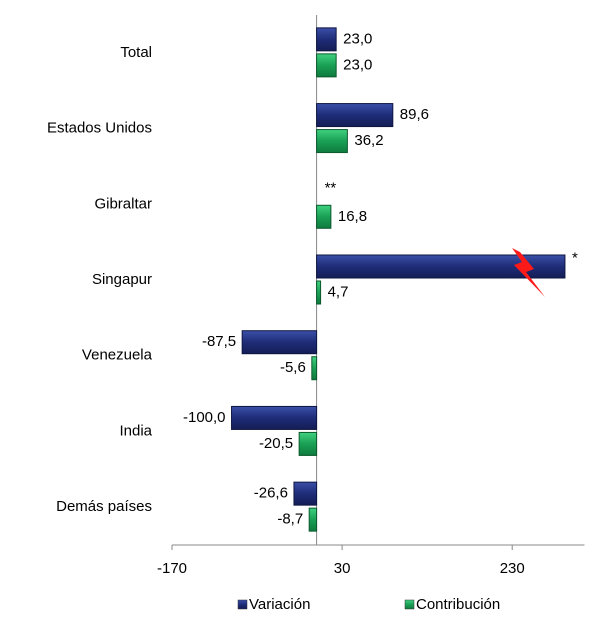  Describe the element at coordinates (135, 430) in the screenshot. I see `category-label: India` at that location.